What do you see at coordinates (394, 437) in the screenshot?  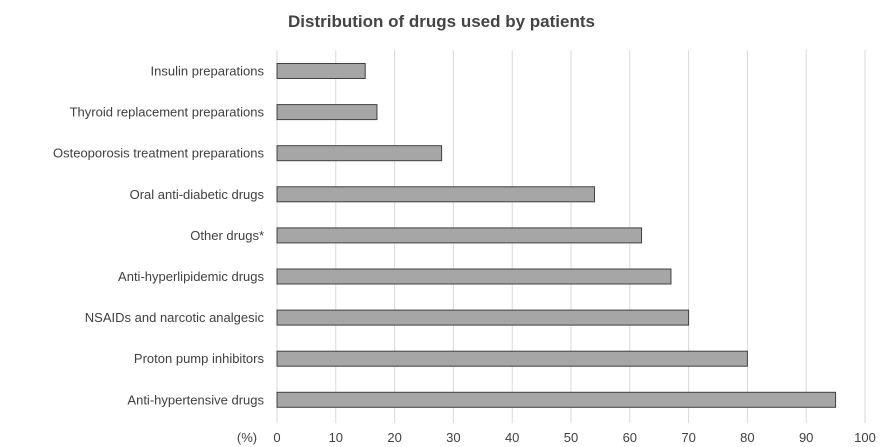 I see `x-tick-label: 20` at bounding box center [394, 437].